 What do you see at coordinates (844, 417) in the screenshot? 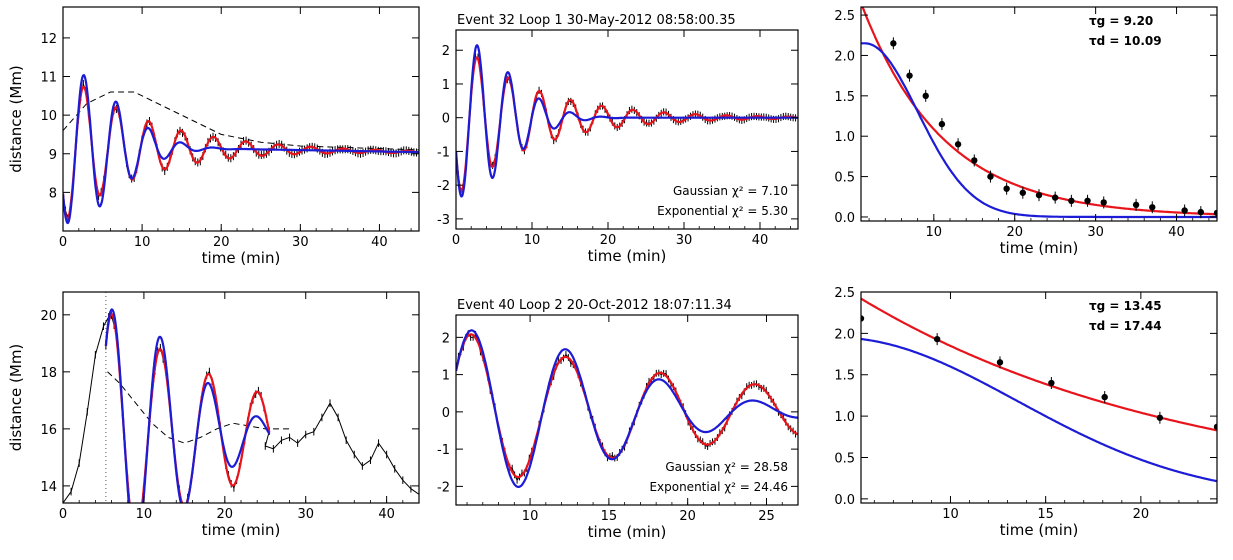
I see `y-tick-label: 1.0` at bounding box center [844, 417].